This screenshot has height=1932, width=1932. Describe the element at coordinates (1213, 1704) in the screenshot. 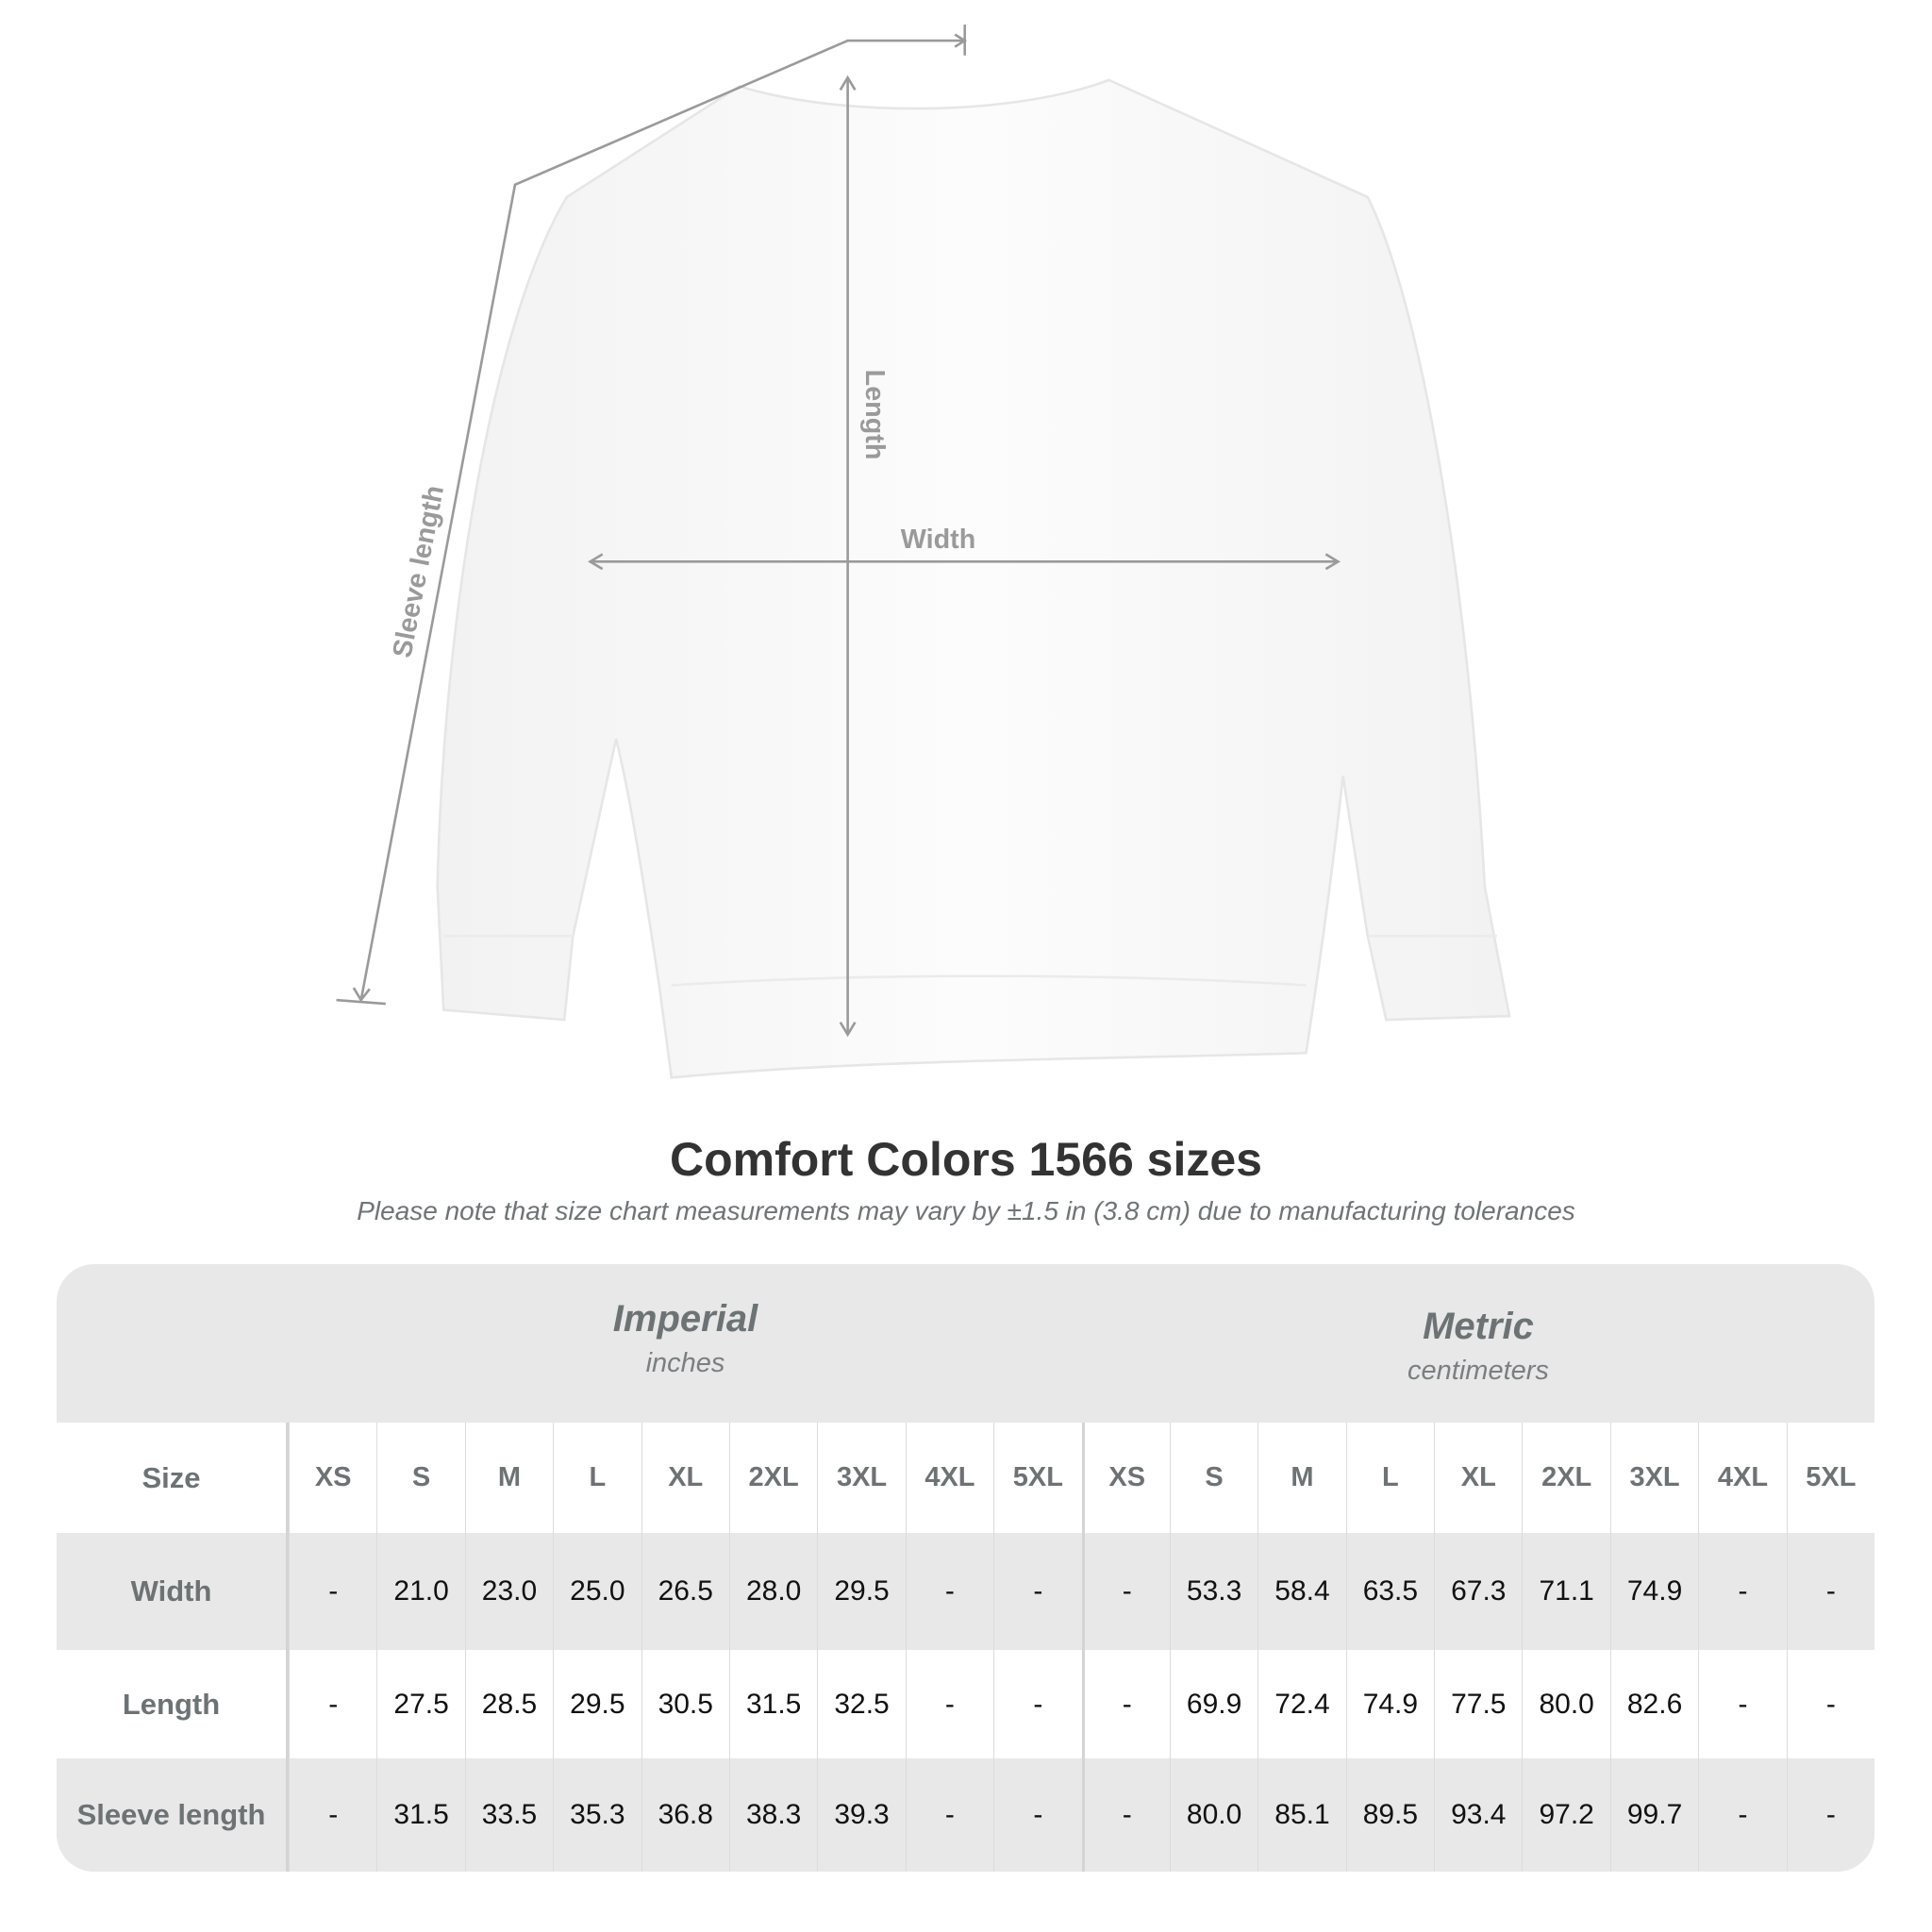

I see `table-cell: 69.9` at that location.